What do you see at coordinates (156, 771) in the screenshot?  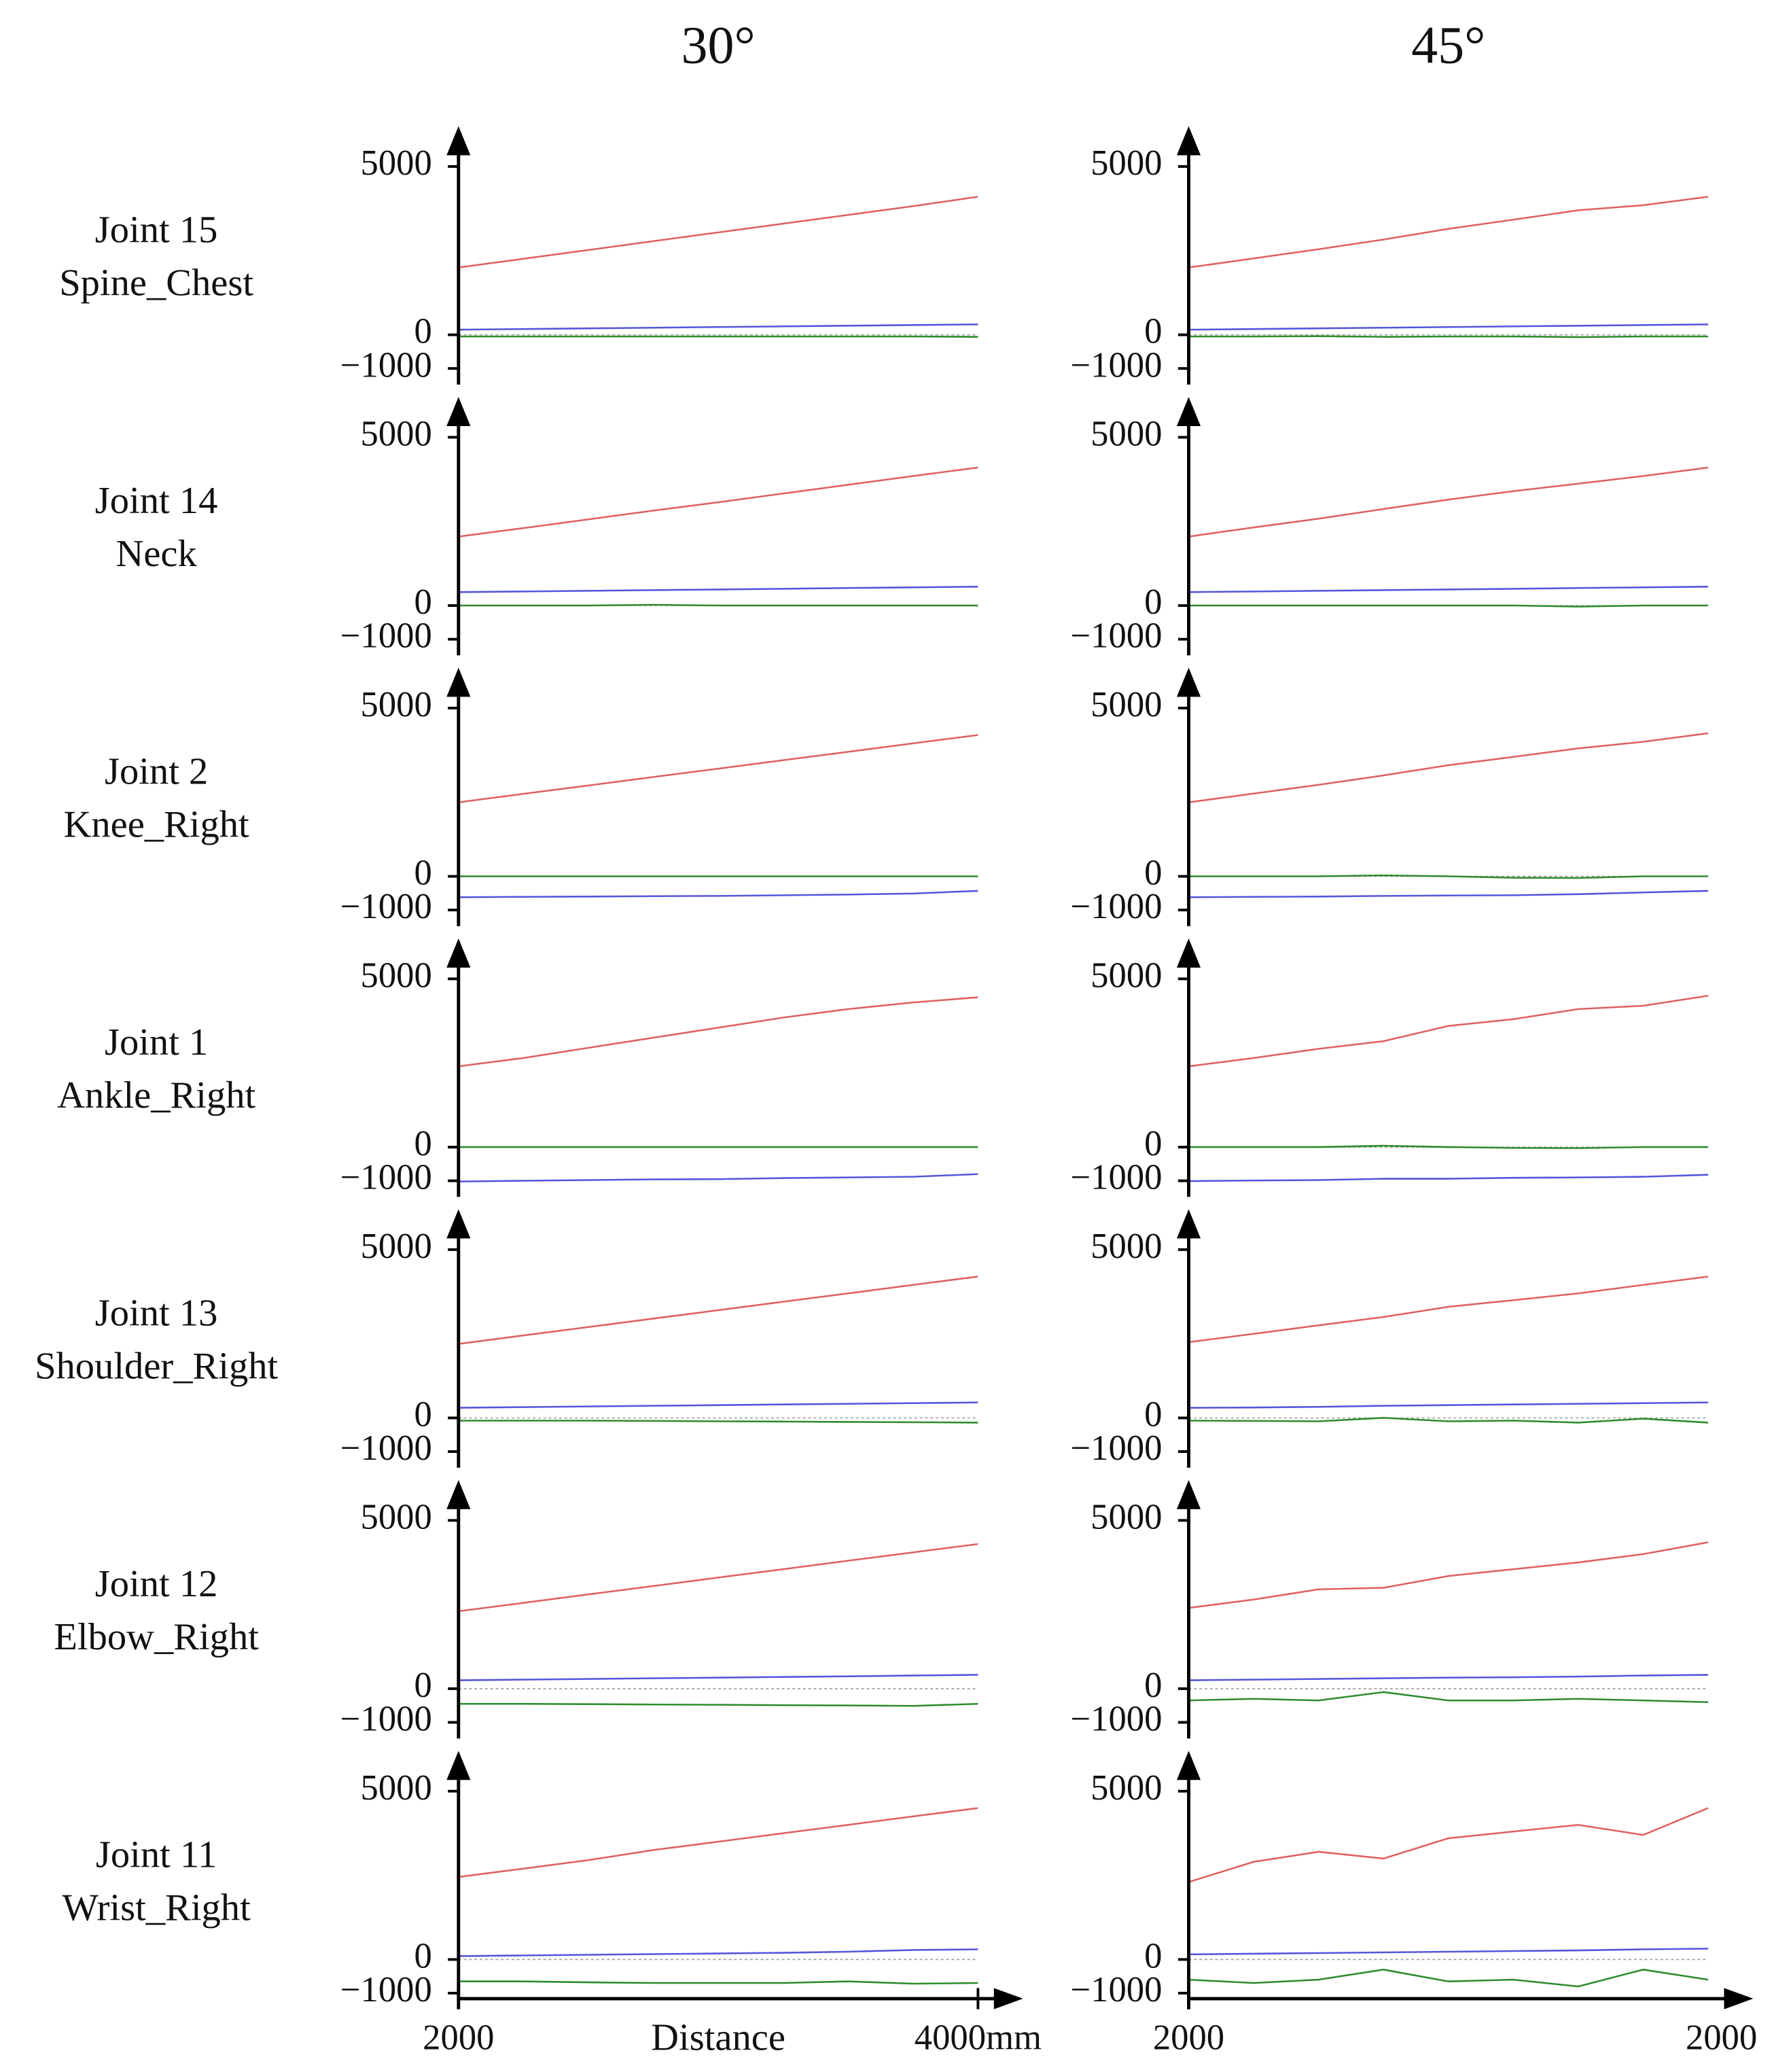 I see `row-label: Joint 2` at bounding box center [156, 771].